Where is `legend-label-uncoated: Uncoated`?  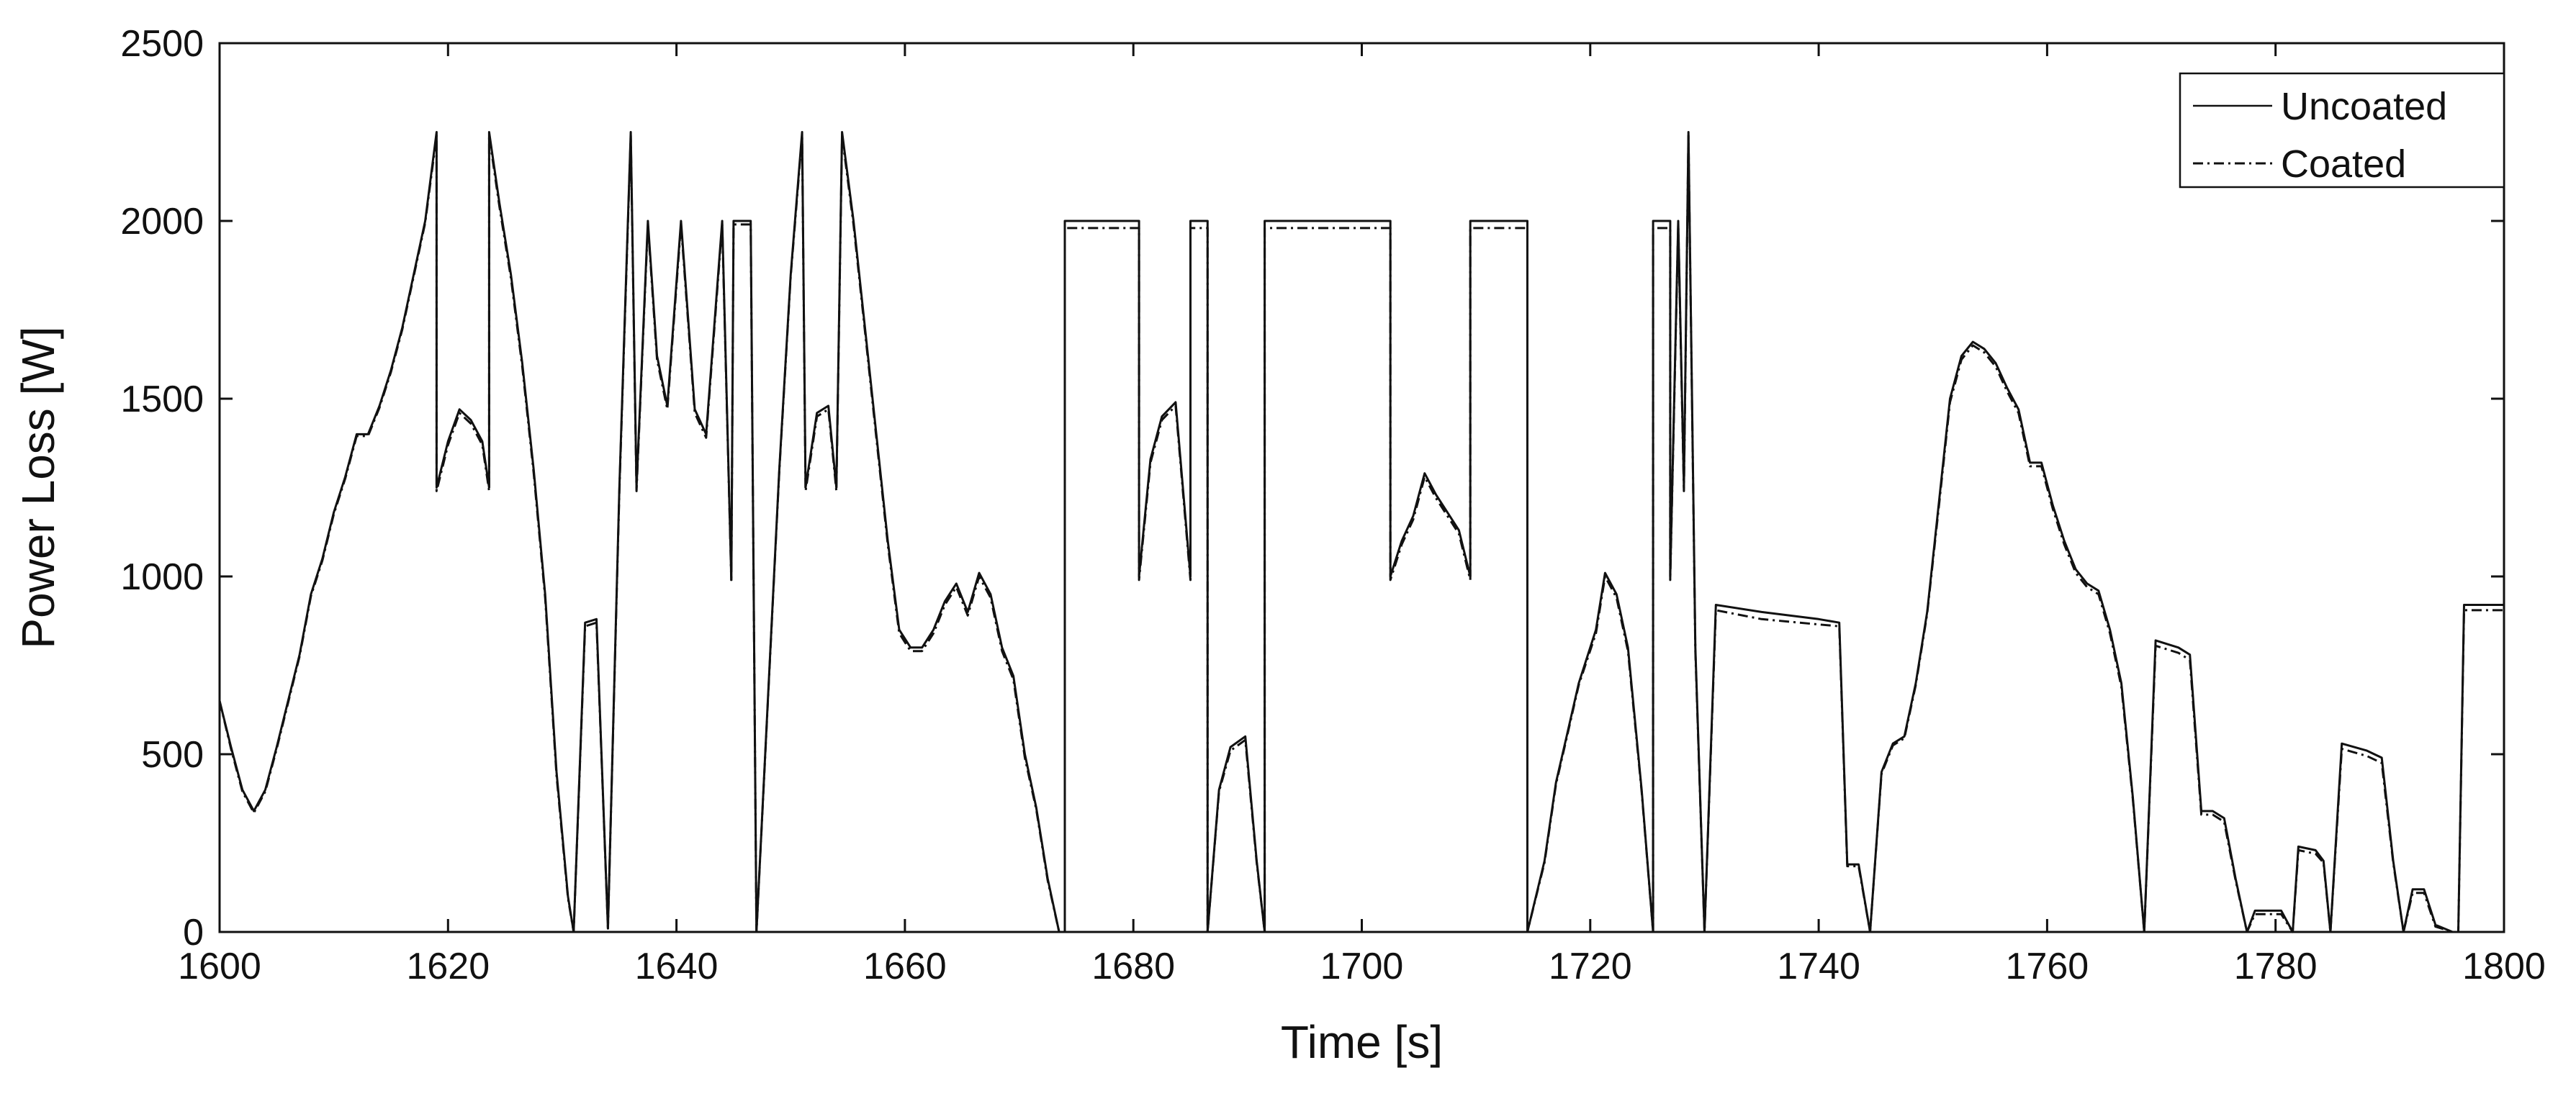
legend-label-uncoated: Uncoated is located at coordinates (2364, 106).